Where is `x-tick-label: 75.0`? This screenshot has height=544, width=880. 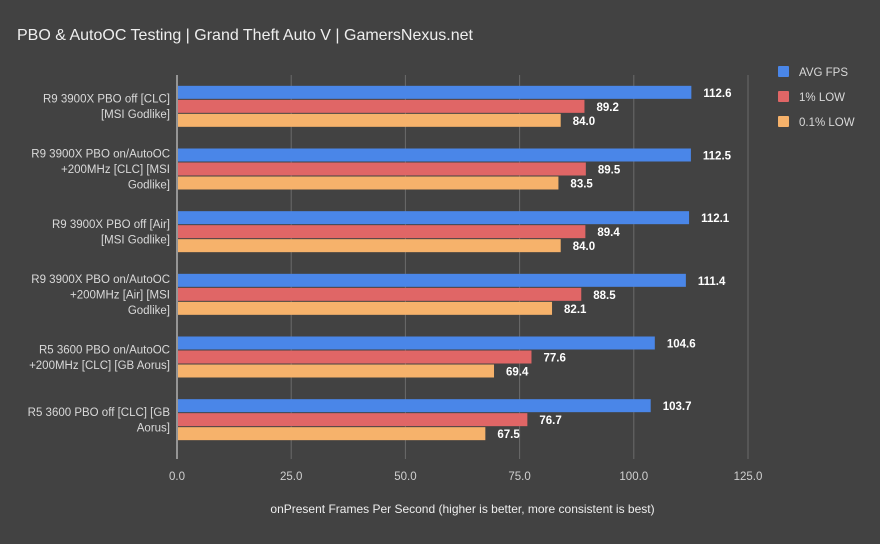 x-tick-label: 75.0 is located at coordinates (519, 477).